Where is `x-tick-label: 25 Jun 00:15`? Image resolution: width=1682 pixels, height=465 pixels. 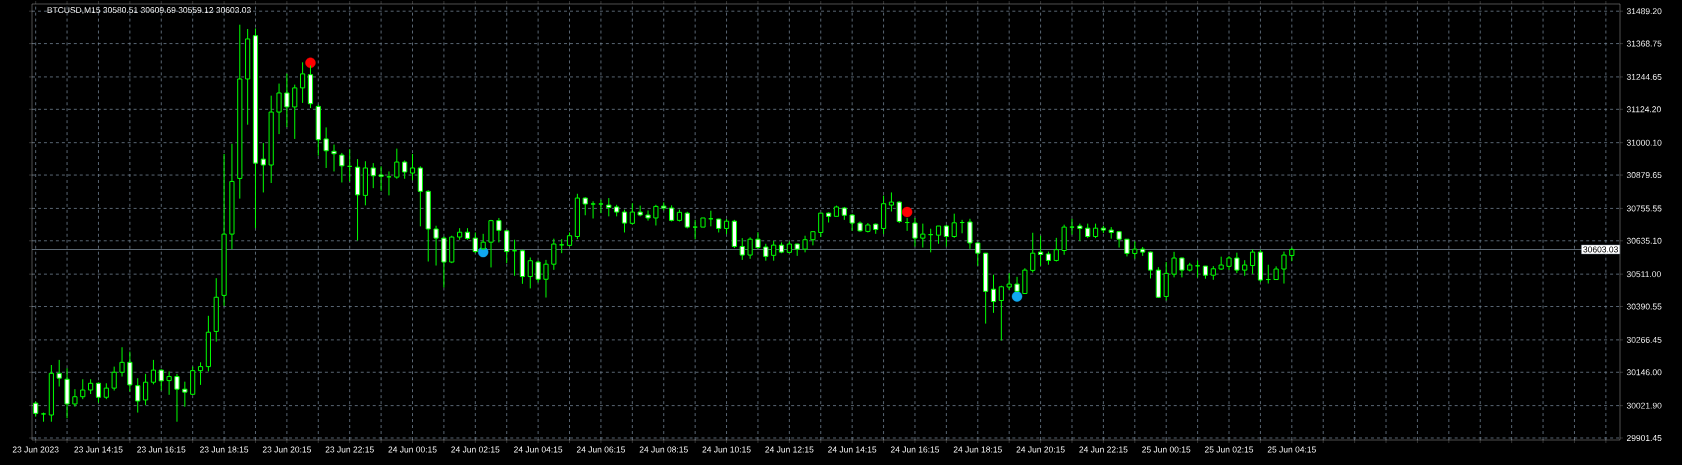 x-tick-label: 25 Jun 00:15 is located at coordinates (1166, 449).